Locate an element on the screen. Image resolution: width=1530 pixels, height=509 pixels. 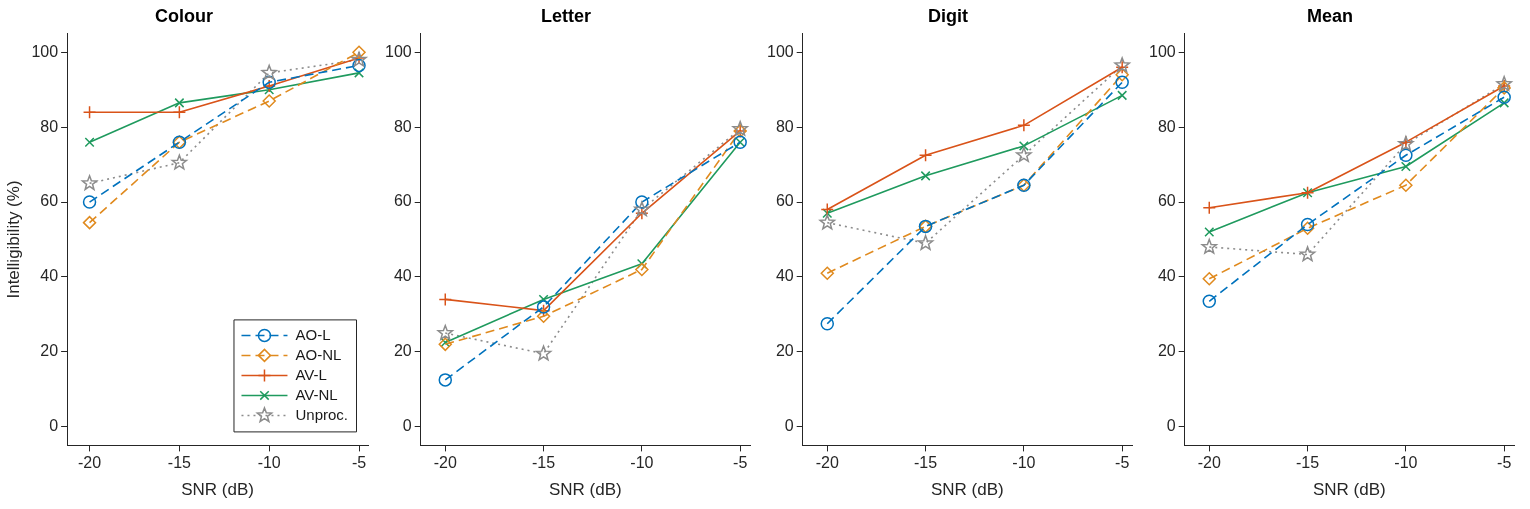
legend-label: AV-L is located at coordinates (311, 374).